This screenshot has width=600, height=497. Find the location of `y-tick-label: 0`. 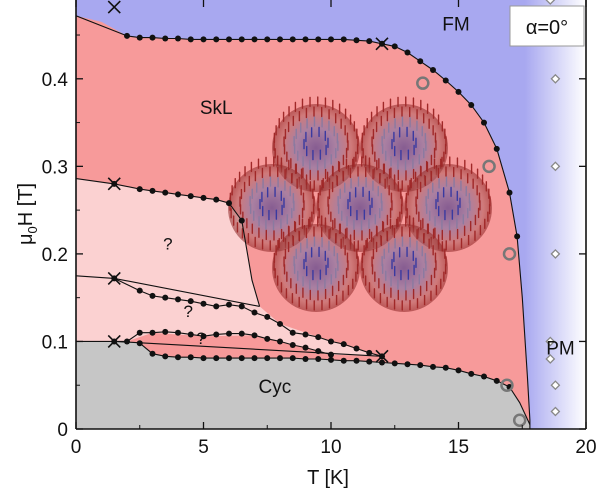

y-tick-label: 0 is located at coordinates (62, 430).